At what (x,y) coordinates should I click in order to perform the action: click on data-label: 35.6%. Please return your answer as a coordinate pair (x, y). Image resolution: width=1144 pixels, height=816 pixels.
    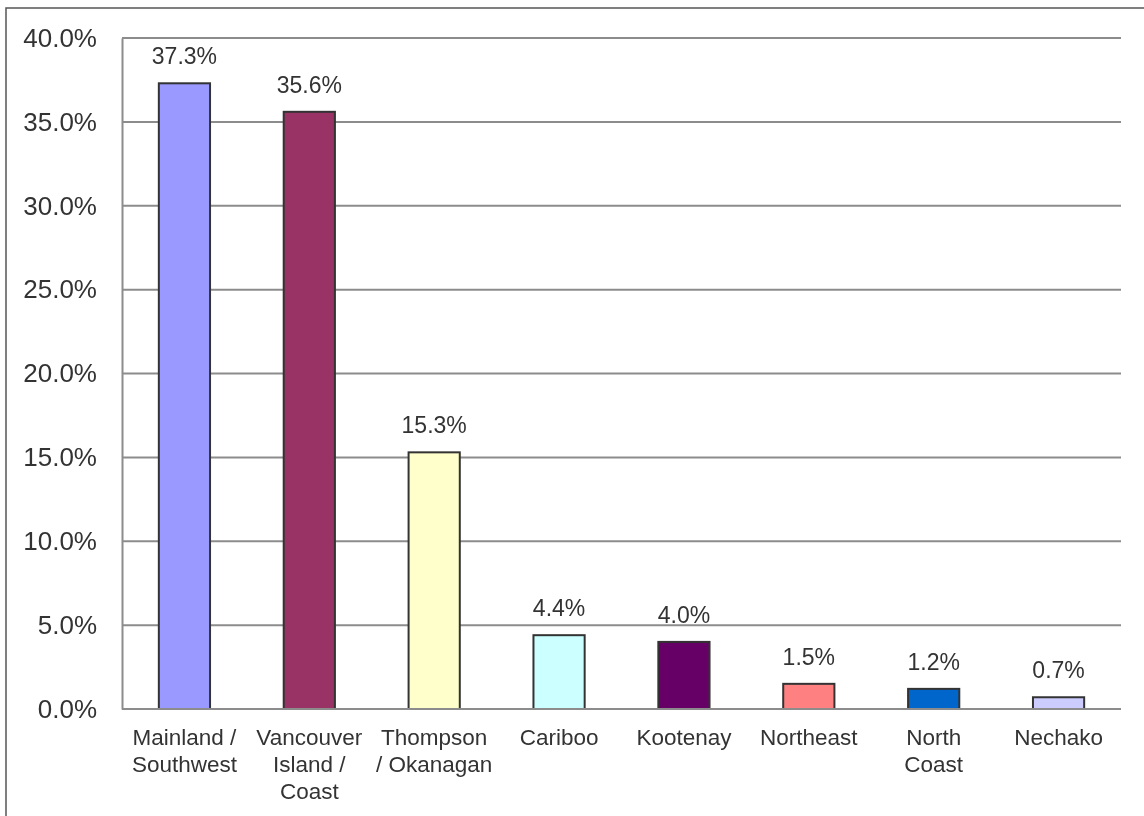
    Looking at the image, I should click on (309, 84).